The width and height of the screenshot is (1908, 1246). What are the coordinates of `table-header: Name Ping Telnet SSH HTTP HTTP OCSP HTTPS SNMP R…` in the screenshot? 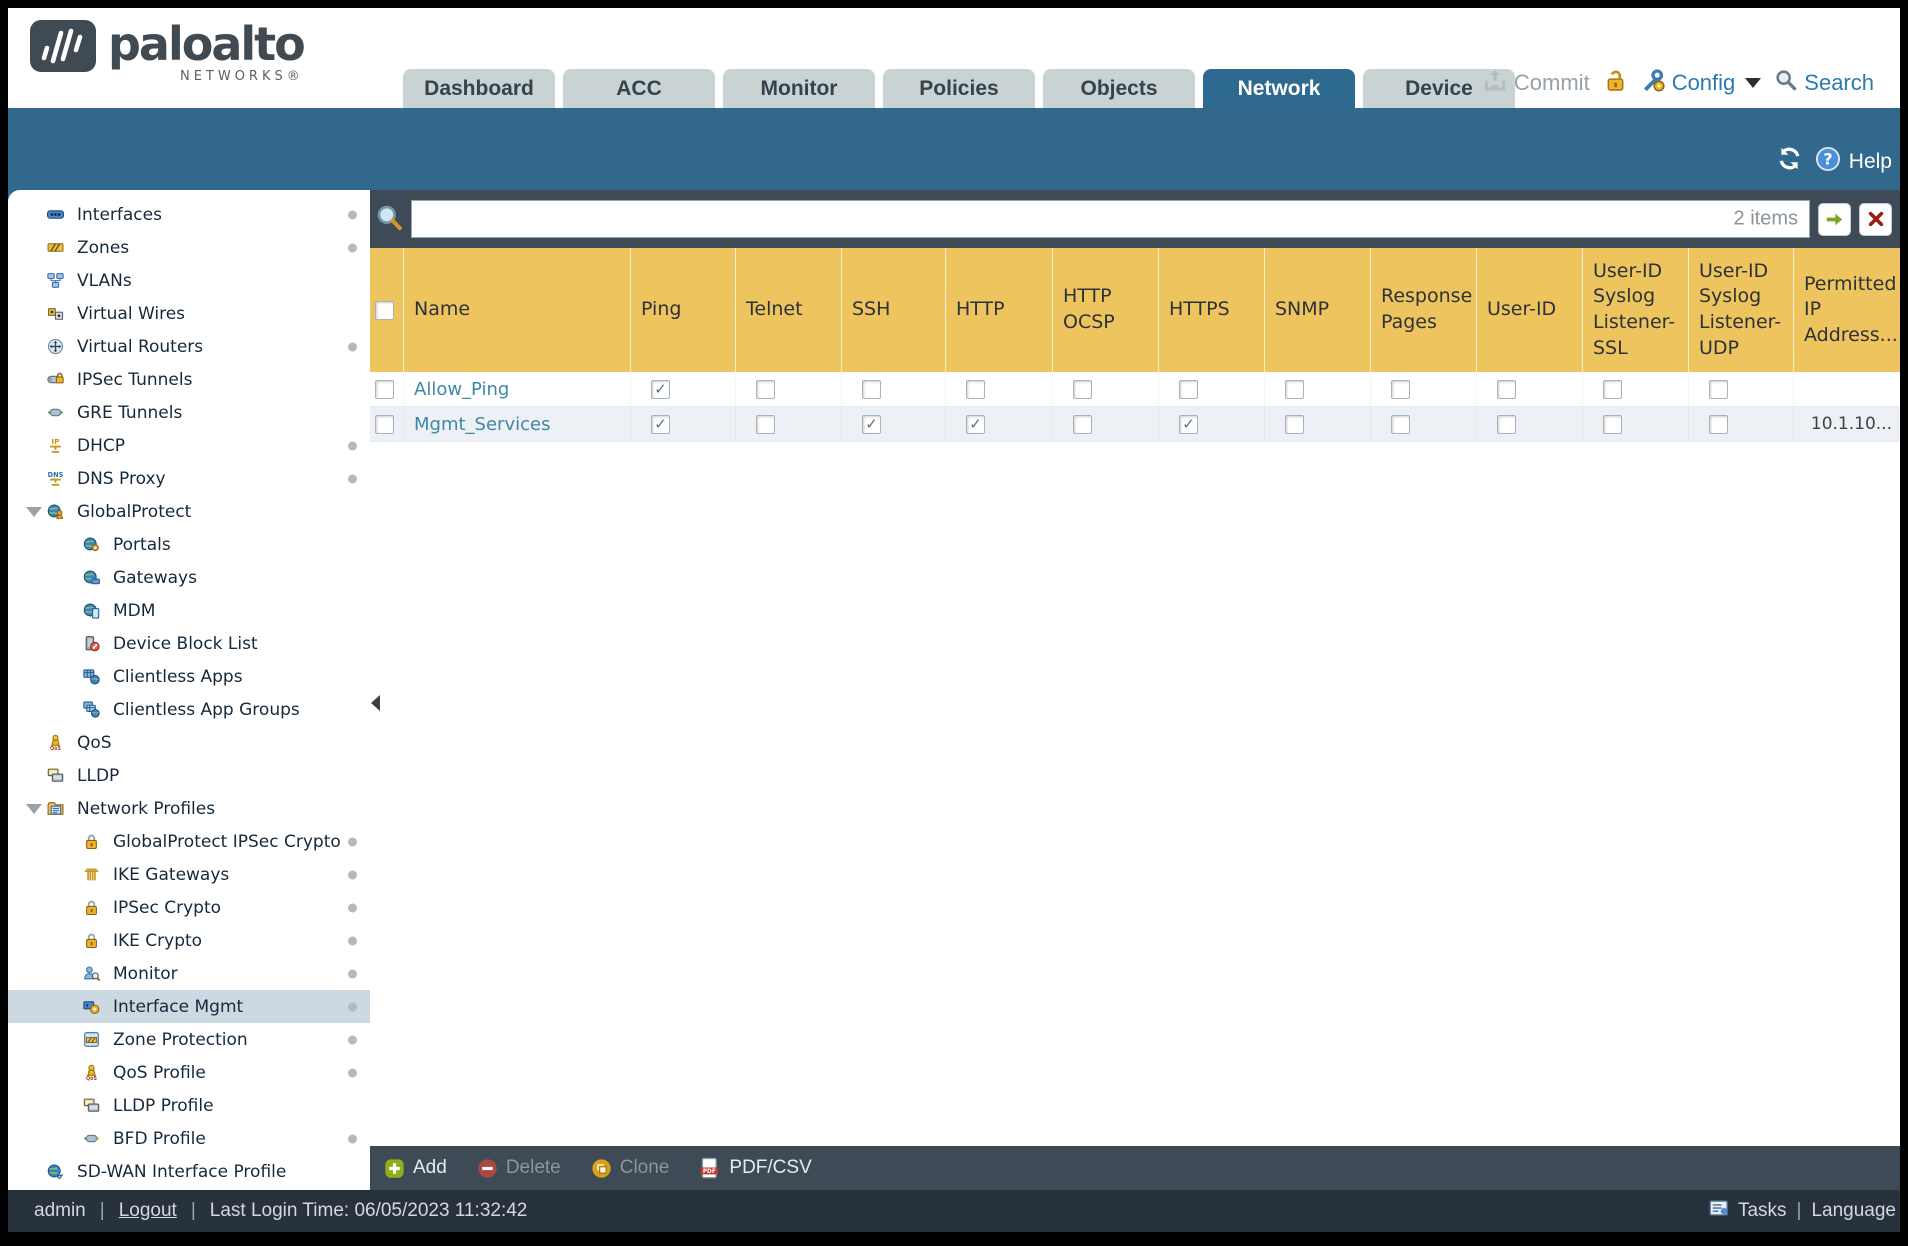 It's located at (1135, 310).